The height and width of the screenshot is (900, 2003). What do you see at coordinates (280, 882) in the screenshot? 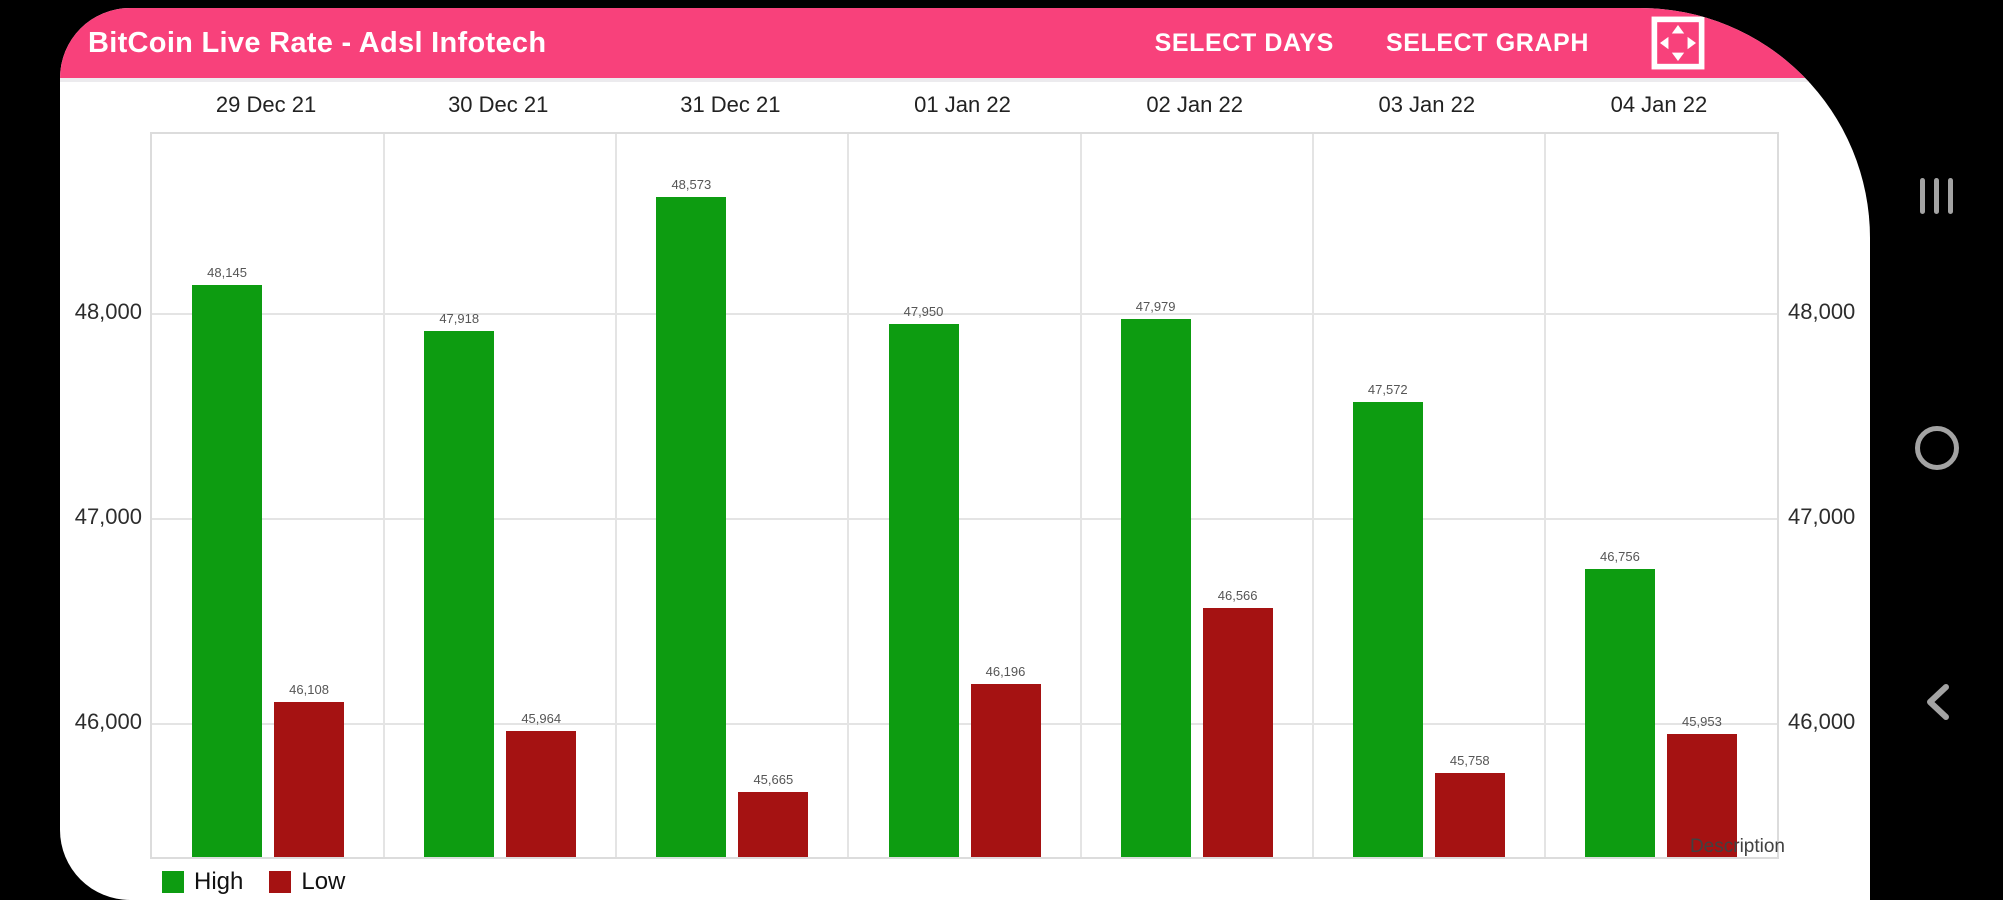
I see `legend-swatch-low` at bounding box center [280, 882].